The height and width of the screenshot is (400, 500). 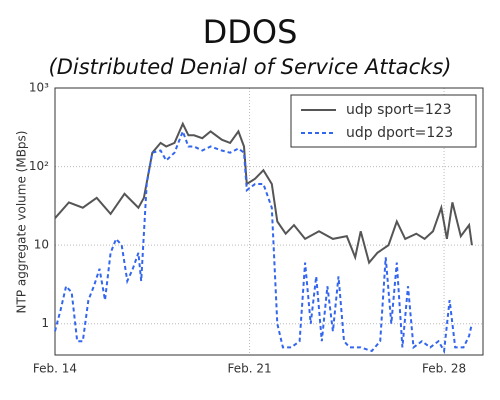 I want to click on legend-label: udp dport=123, so click(x=399, y=133).